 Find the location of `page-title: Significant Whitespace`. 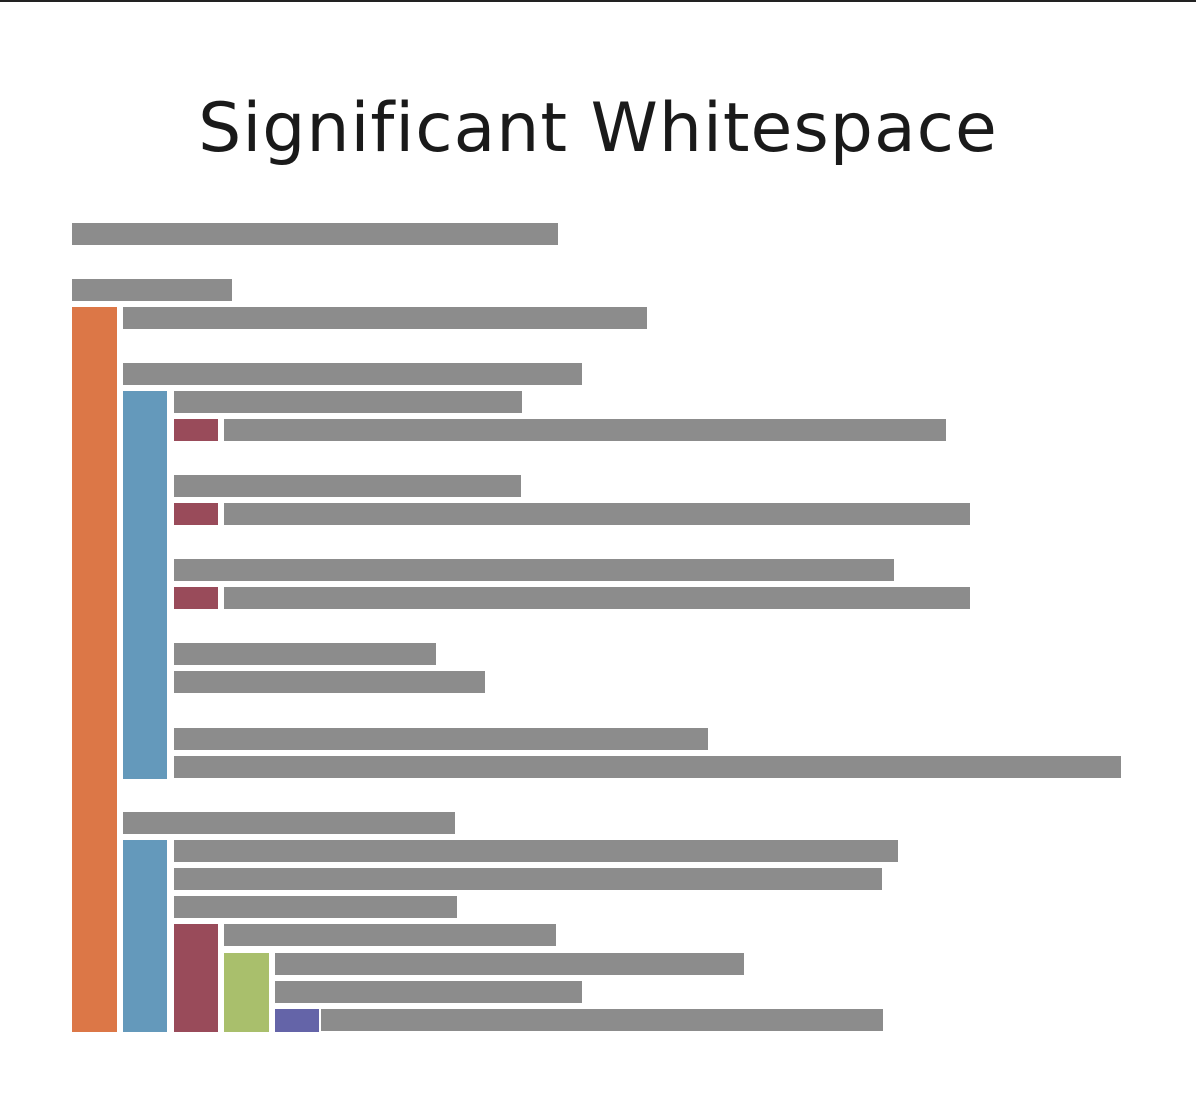

page-title: Significant Whitespace is located at coordinates (598, 128).